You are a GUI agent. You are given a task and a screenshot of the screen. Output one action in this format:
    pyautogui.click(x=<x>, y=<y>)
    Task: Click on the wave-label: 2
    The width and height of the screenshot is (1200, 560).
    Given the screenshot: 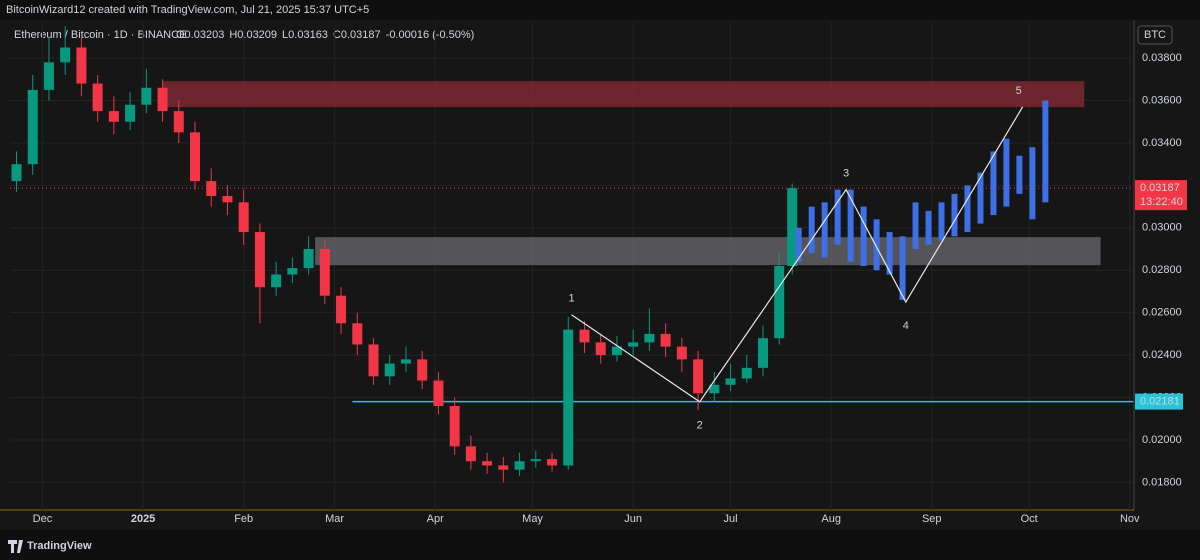 What is the action you would take?
    pyautogui.click(x=700, y=426)
    